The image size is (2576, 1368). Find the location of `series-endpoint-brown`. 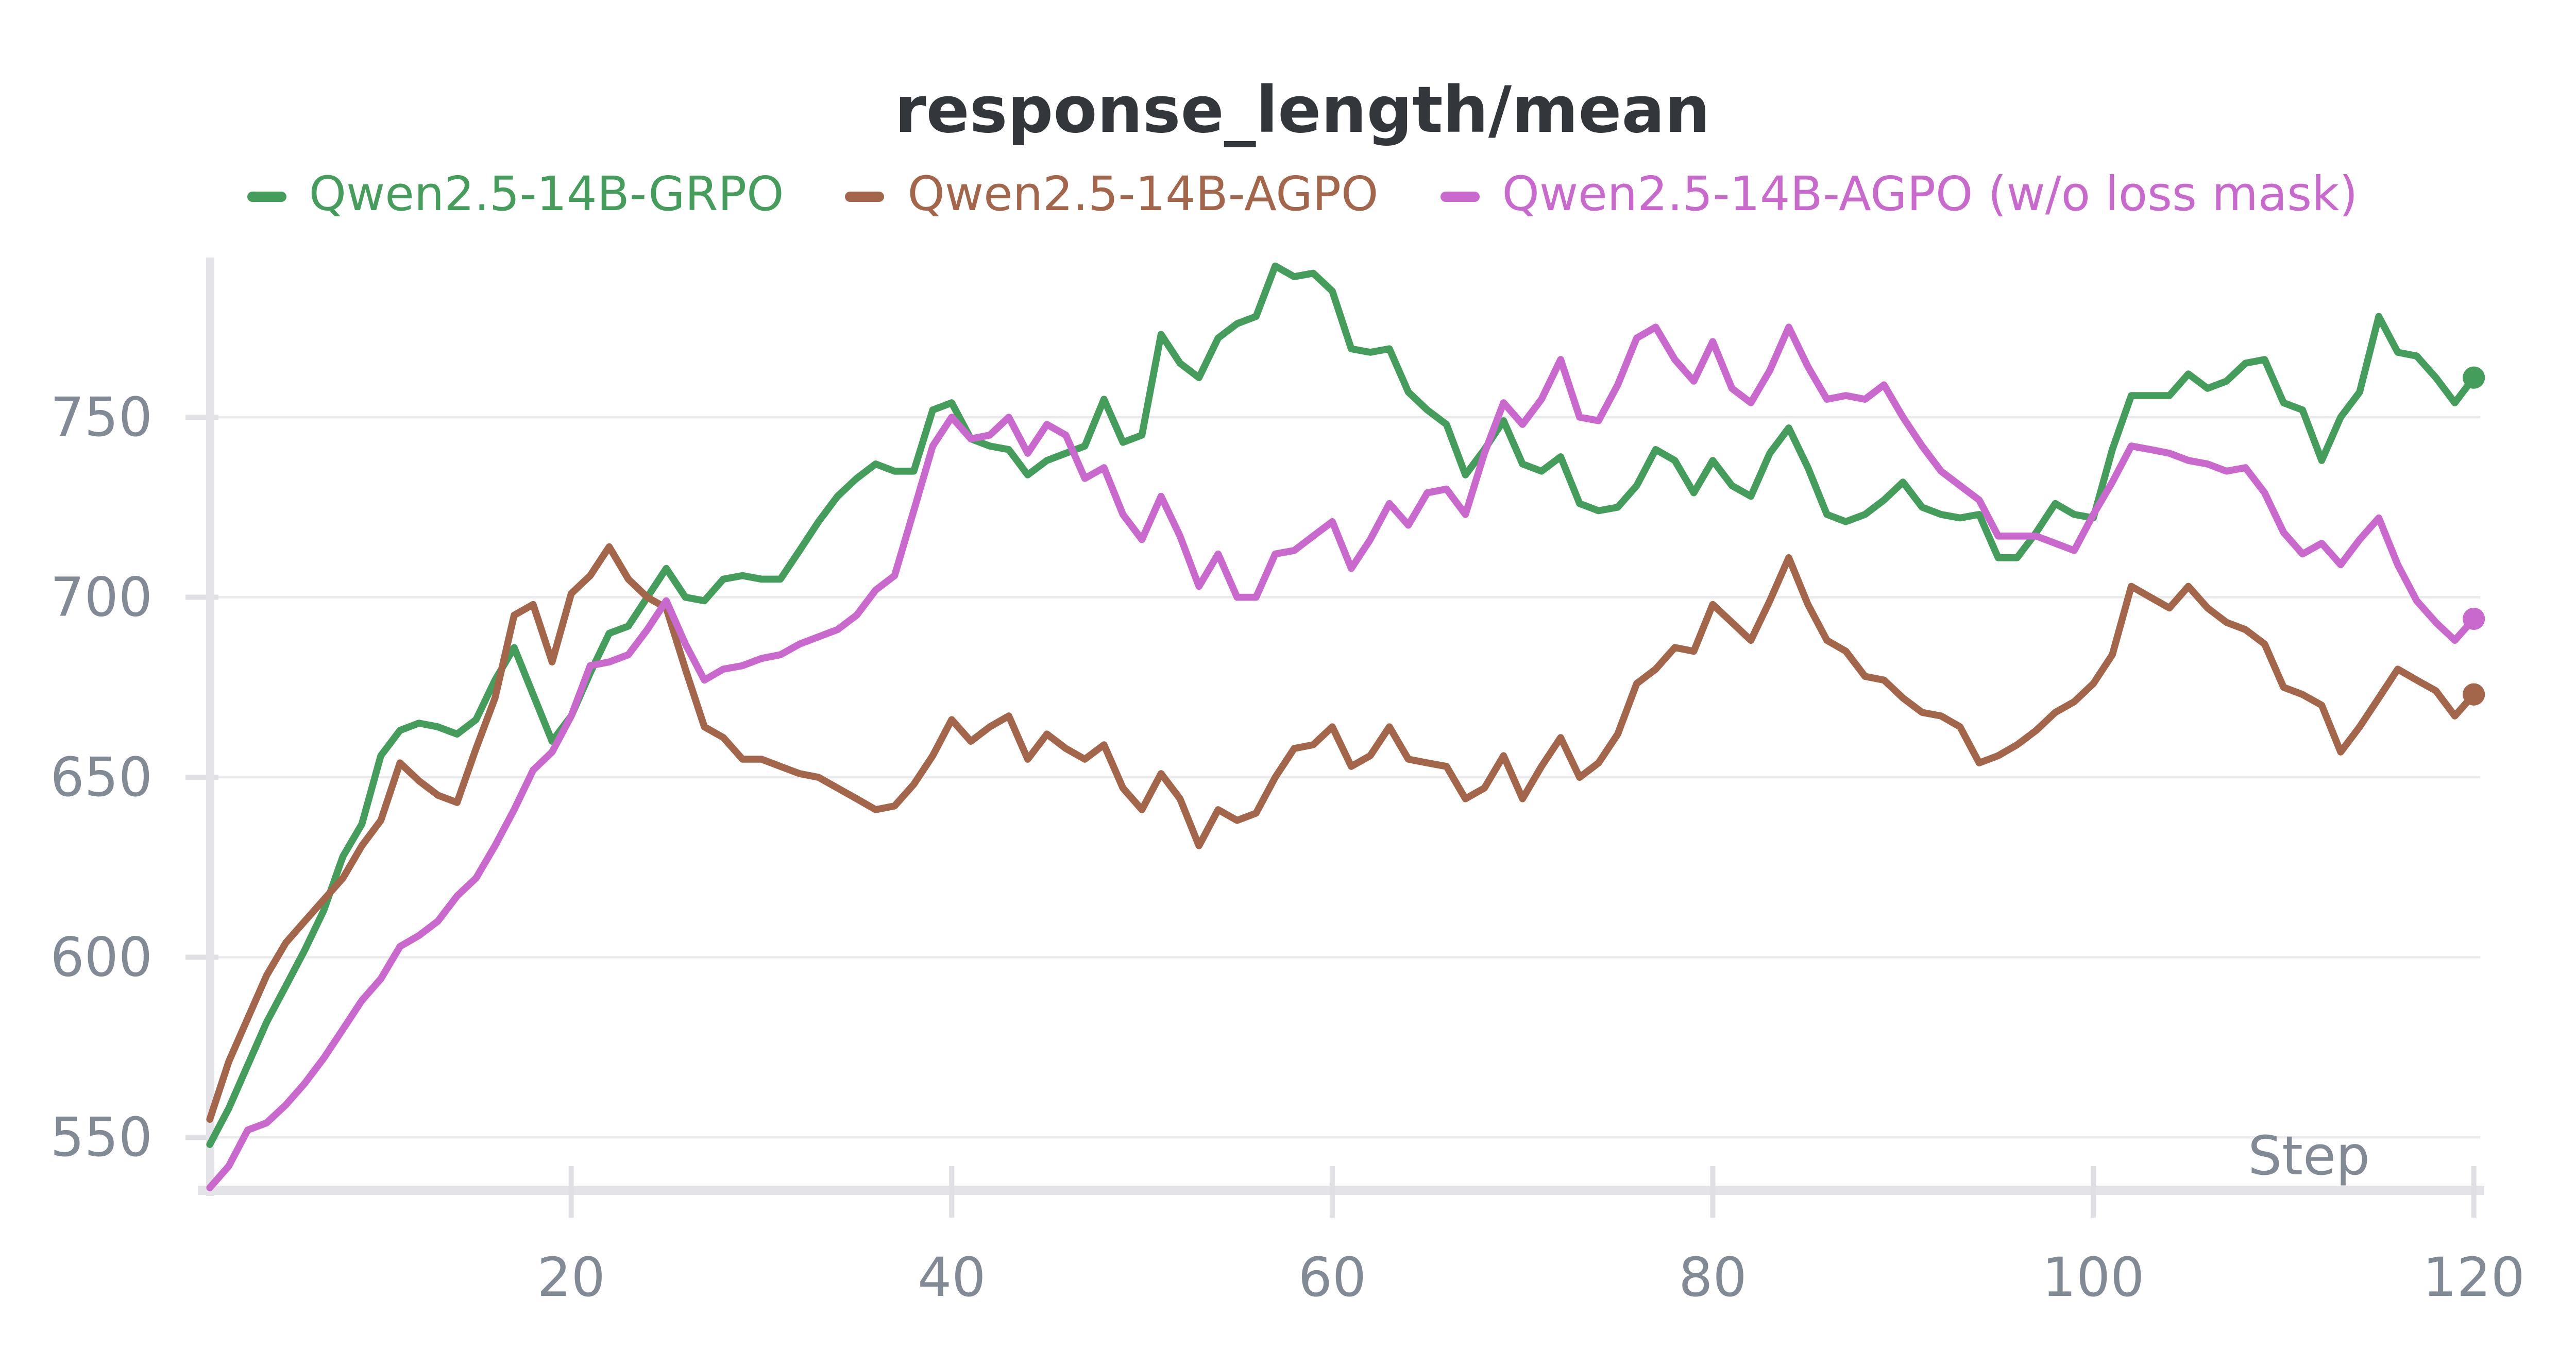

series-endpoint-brown is located at coordinates (2474, 694).